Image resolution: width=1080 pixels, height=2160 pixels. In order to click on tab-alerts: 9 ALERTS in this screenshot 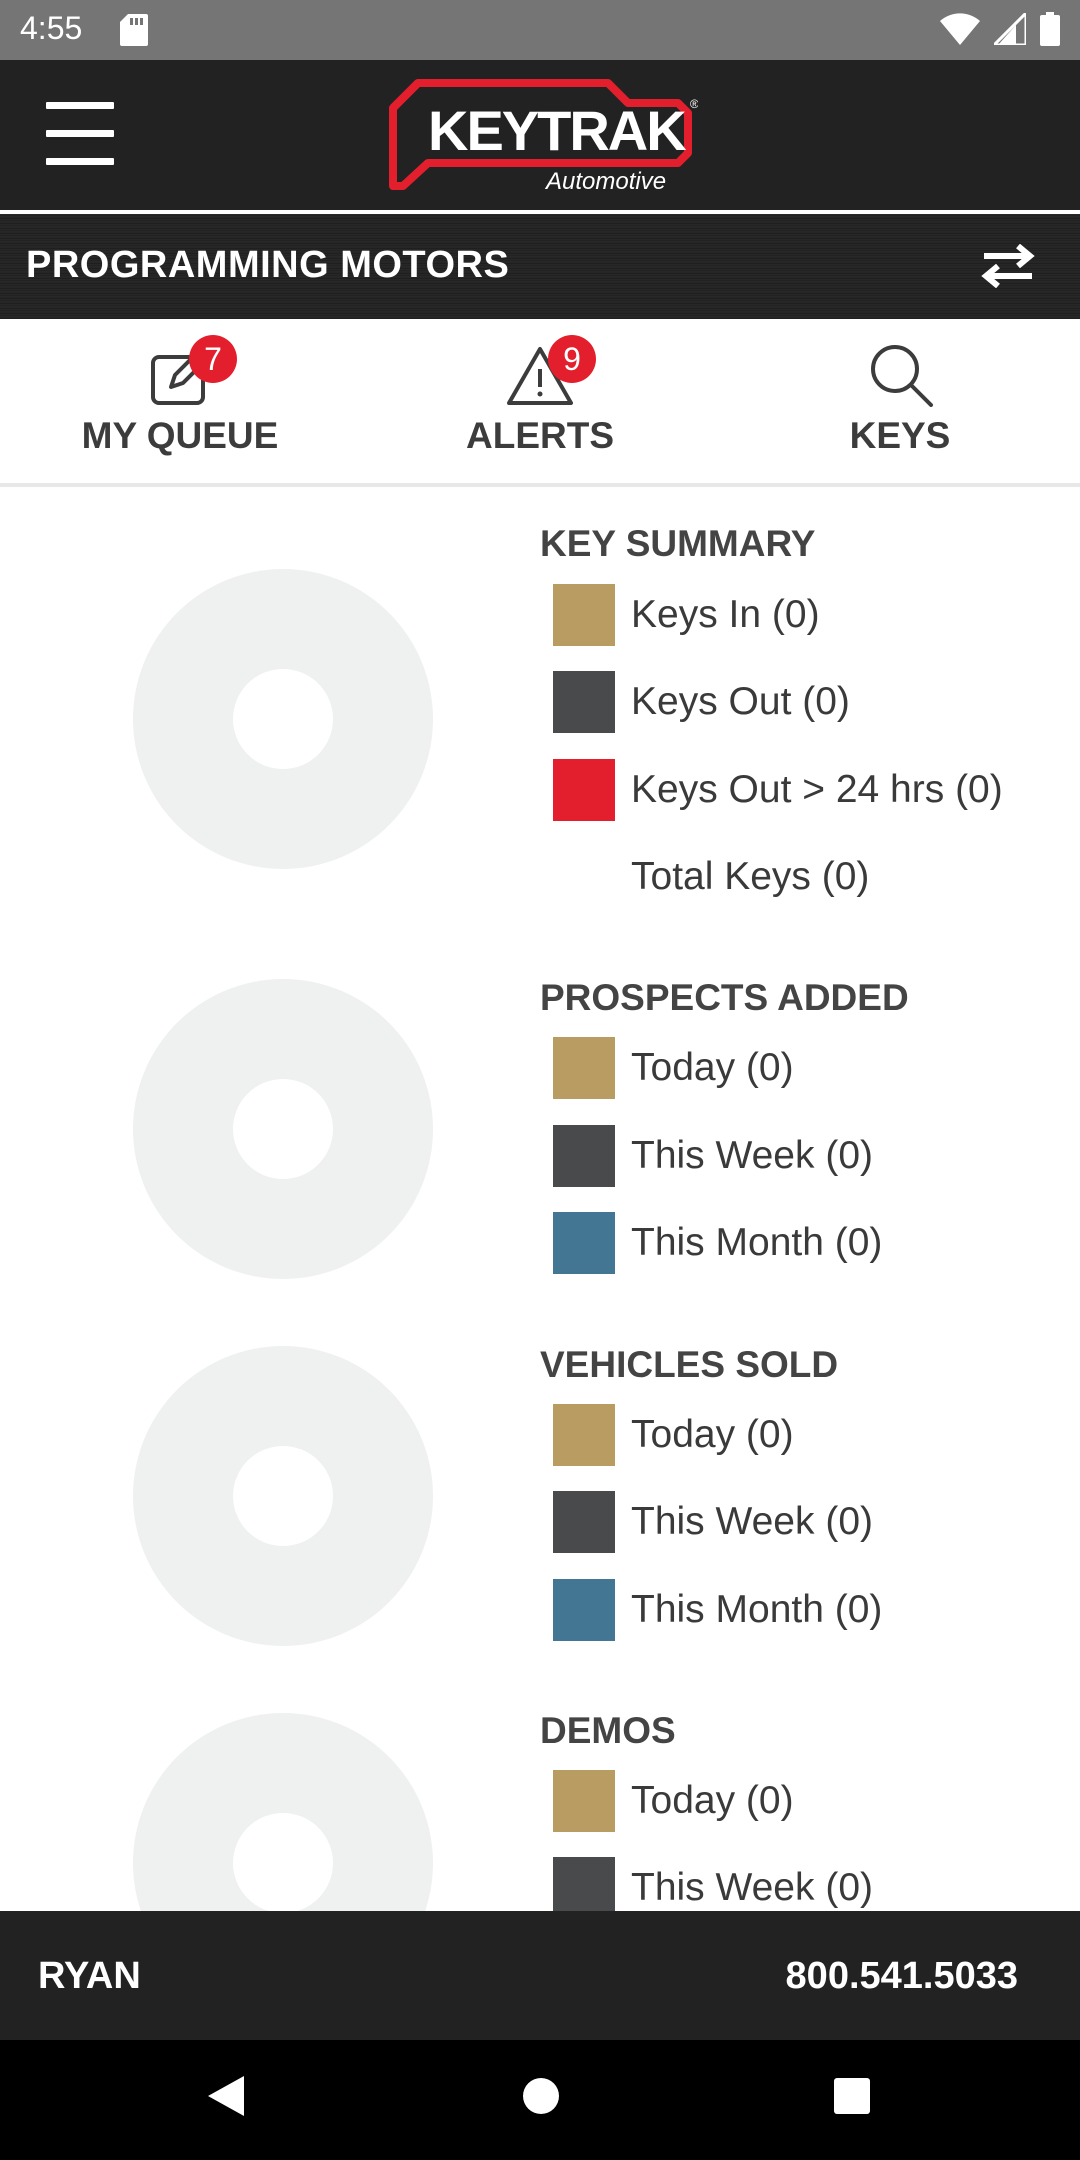, I will do `click(540, 401)`.